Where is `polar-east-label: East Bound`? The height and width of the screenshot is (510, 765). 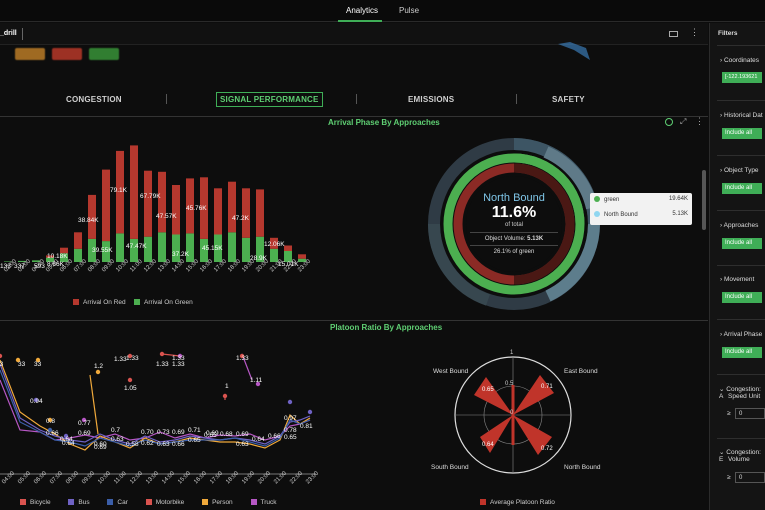
polar-east-label: East Bound is located at coordinates (581, 371).